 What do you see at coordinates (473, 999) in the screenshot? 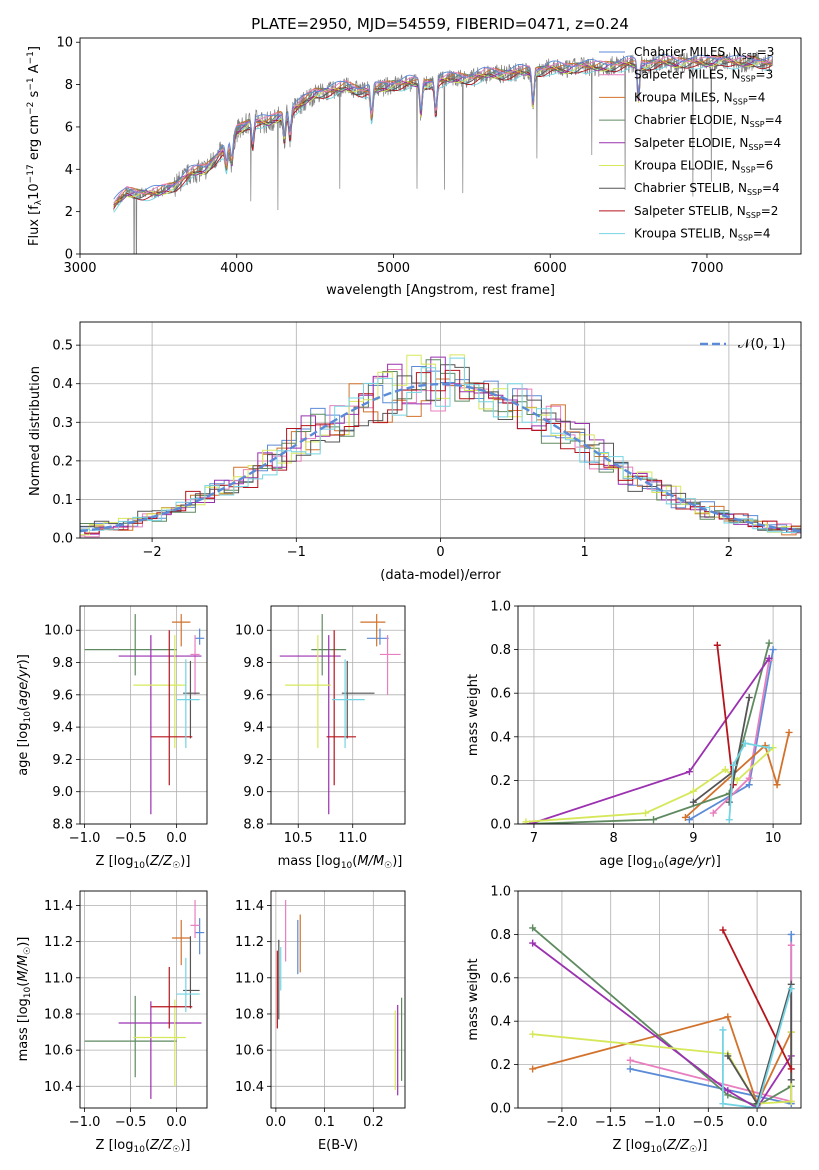
I see `y-axis-label: mass weight` at bounding box center [473, 999].